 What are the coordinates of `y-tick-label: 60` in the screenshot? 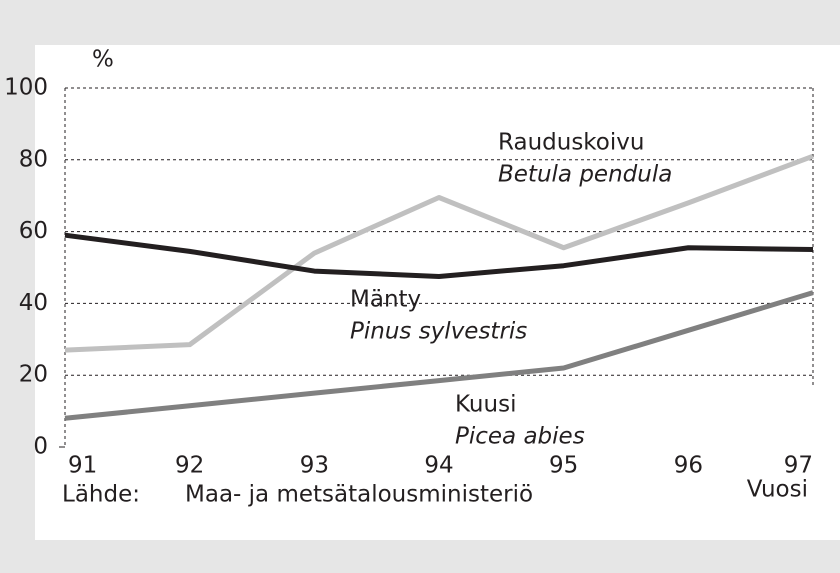 It's located at (33, 231).